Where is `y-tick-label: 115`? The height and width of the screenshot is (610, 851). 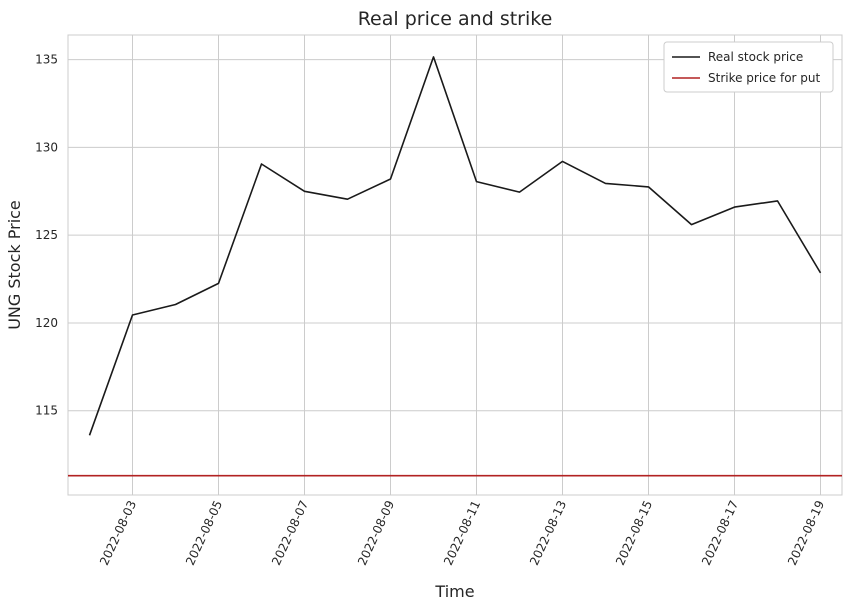
y-tick-label: 115 is located at coordinates (46, 411).